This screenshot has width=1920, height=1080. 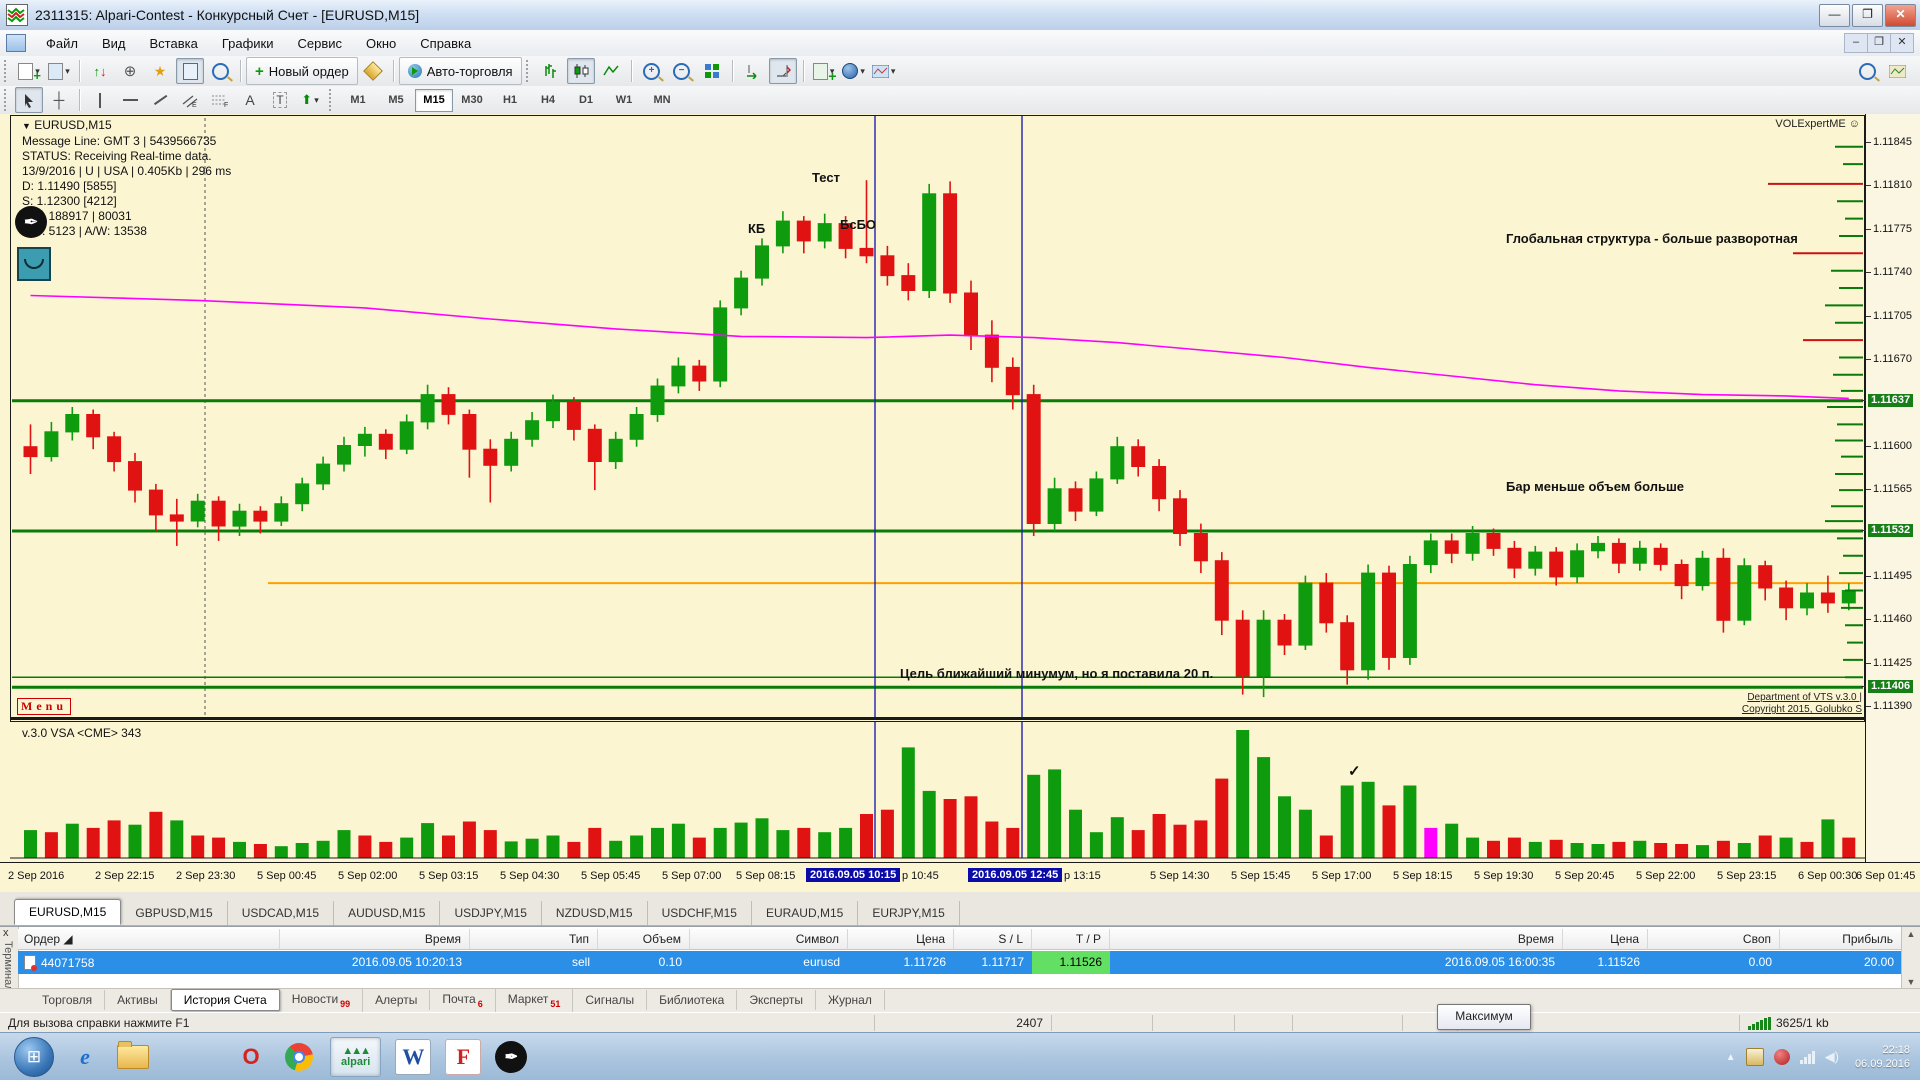 What do you see at coordinates (68, 1000) in the screenshot?
I see `terminal-tab-торговля: Торговля` at bounding box center [68, 1000].